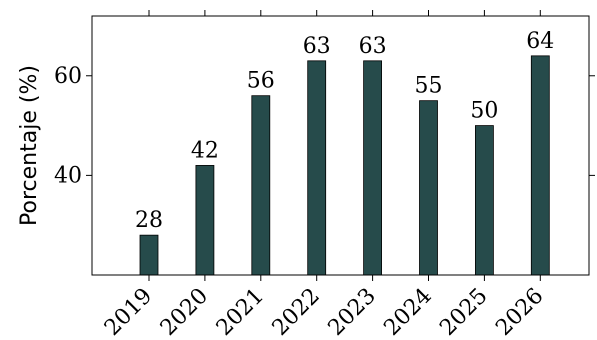  Describe the element at coordinates (317, 46) in the screenshot. I see `data-label-2022: 63` at that location.